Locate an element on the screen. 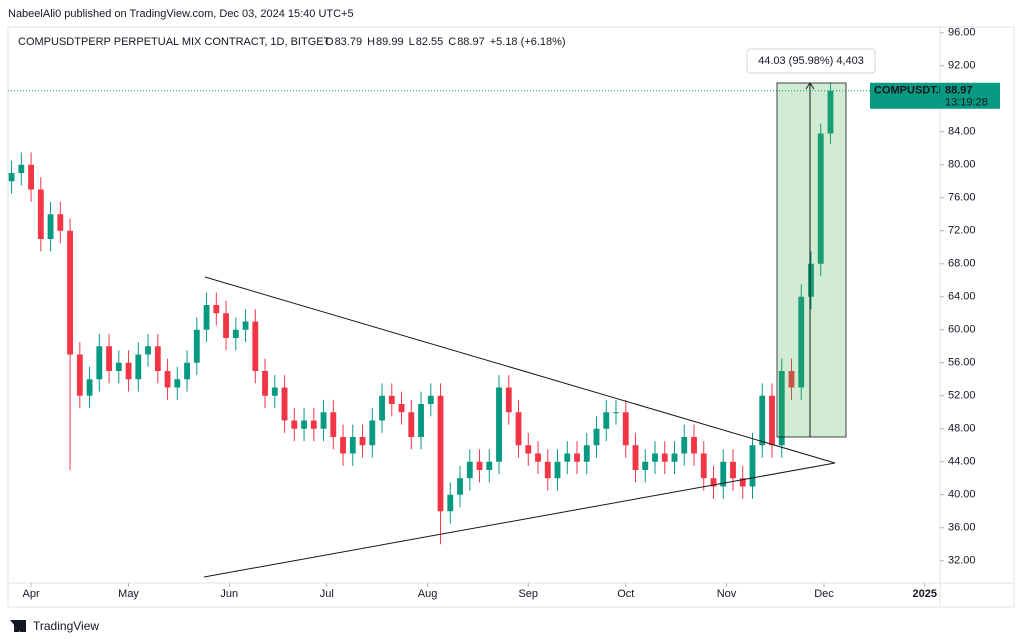 The width and height of the screenshot is (1023, 643). y-tick-label: 40.00 is located at coordinates (962, 495).